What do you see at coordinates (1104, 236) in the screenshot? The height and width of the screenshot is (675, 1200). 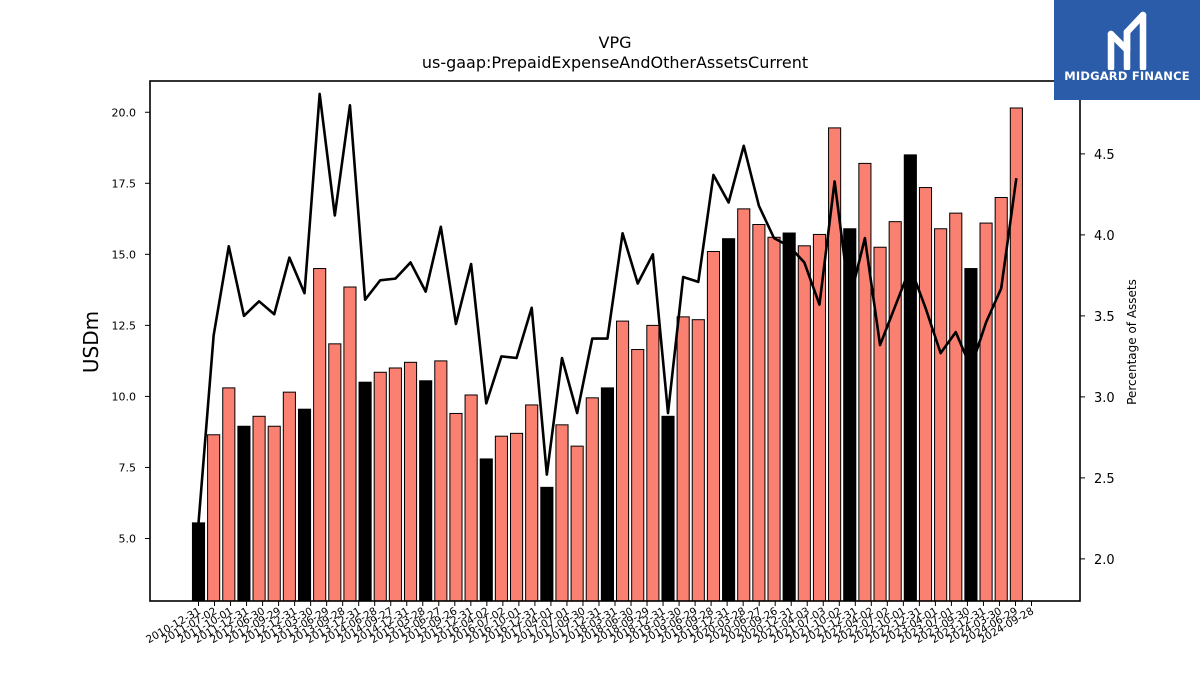 I see `y2-tick-label: 4.0` at bounding box center [1104, 236].